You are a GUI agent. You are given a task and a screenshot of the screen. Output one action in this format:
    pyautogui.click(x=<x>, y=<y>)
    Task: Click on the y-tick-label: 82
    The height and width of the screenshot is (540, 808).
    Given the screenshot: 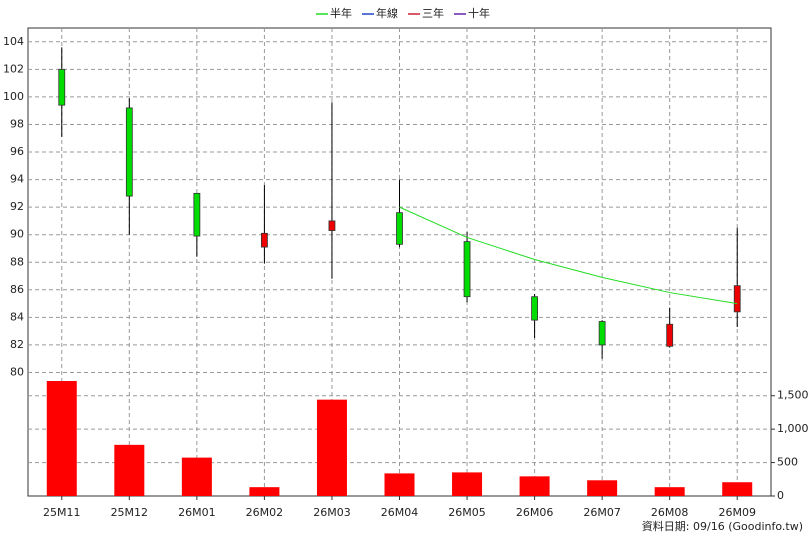 What is the action you would take?
    pyautogui.click(x=17, y=344)
    